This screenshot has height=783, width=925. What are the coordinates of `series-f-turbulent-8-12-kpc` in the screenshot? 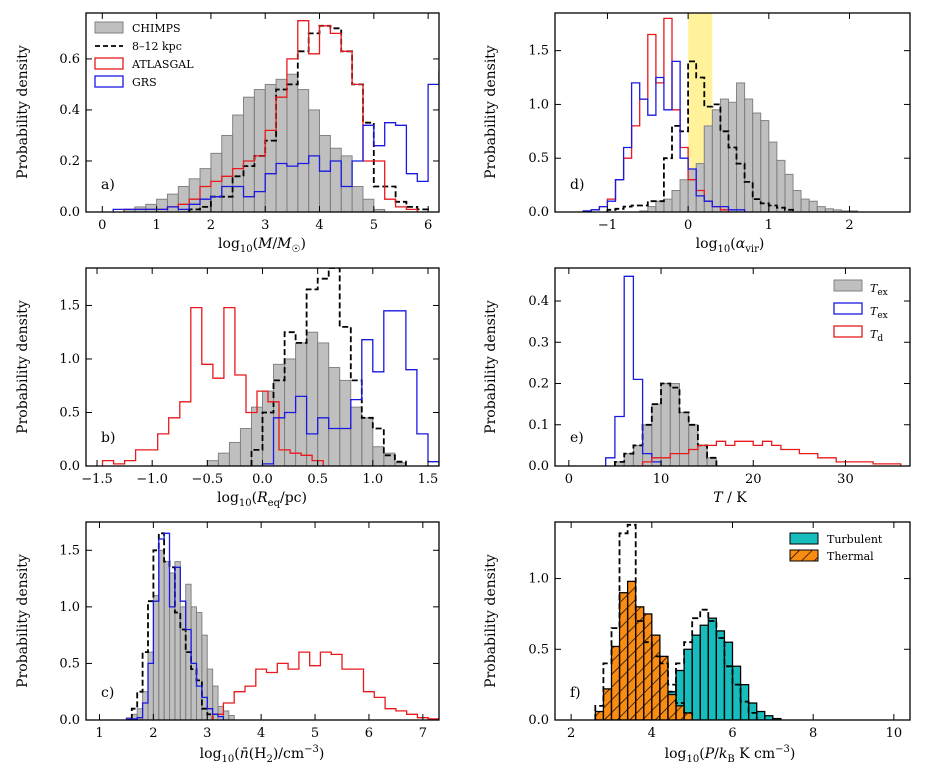 It's located at (712, 664).